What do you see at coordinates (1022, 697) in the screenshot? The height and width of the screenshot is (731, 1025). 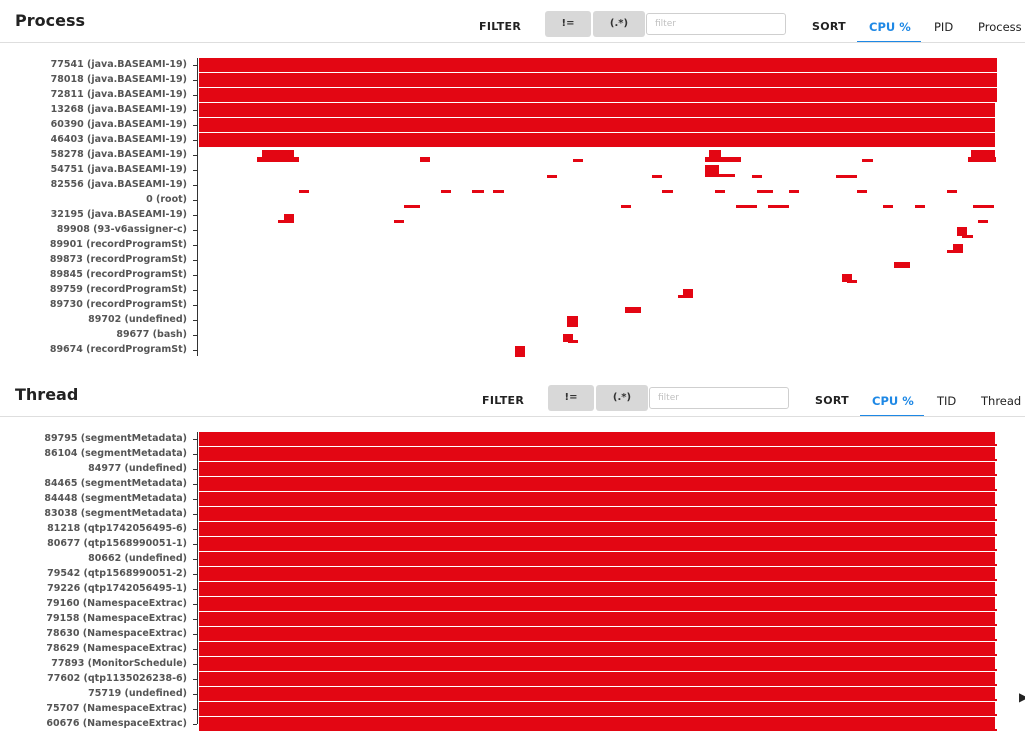 I see `mouse-cursor-icon: ▶` at bounding box center [1022, 697].